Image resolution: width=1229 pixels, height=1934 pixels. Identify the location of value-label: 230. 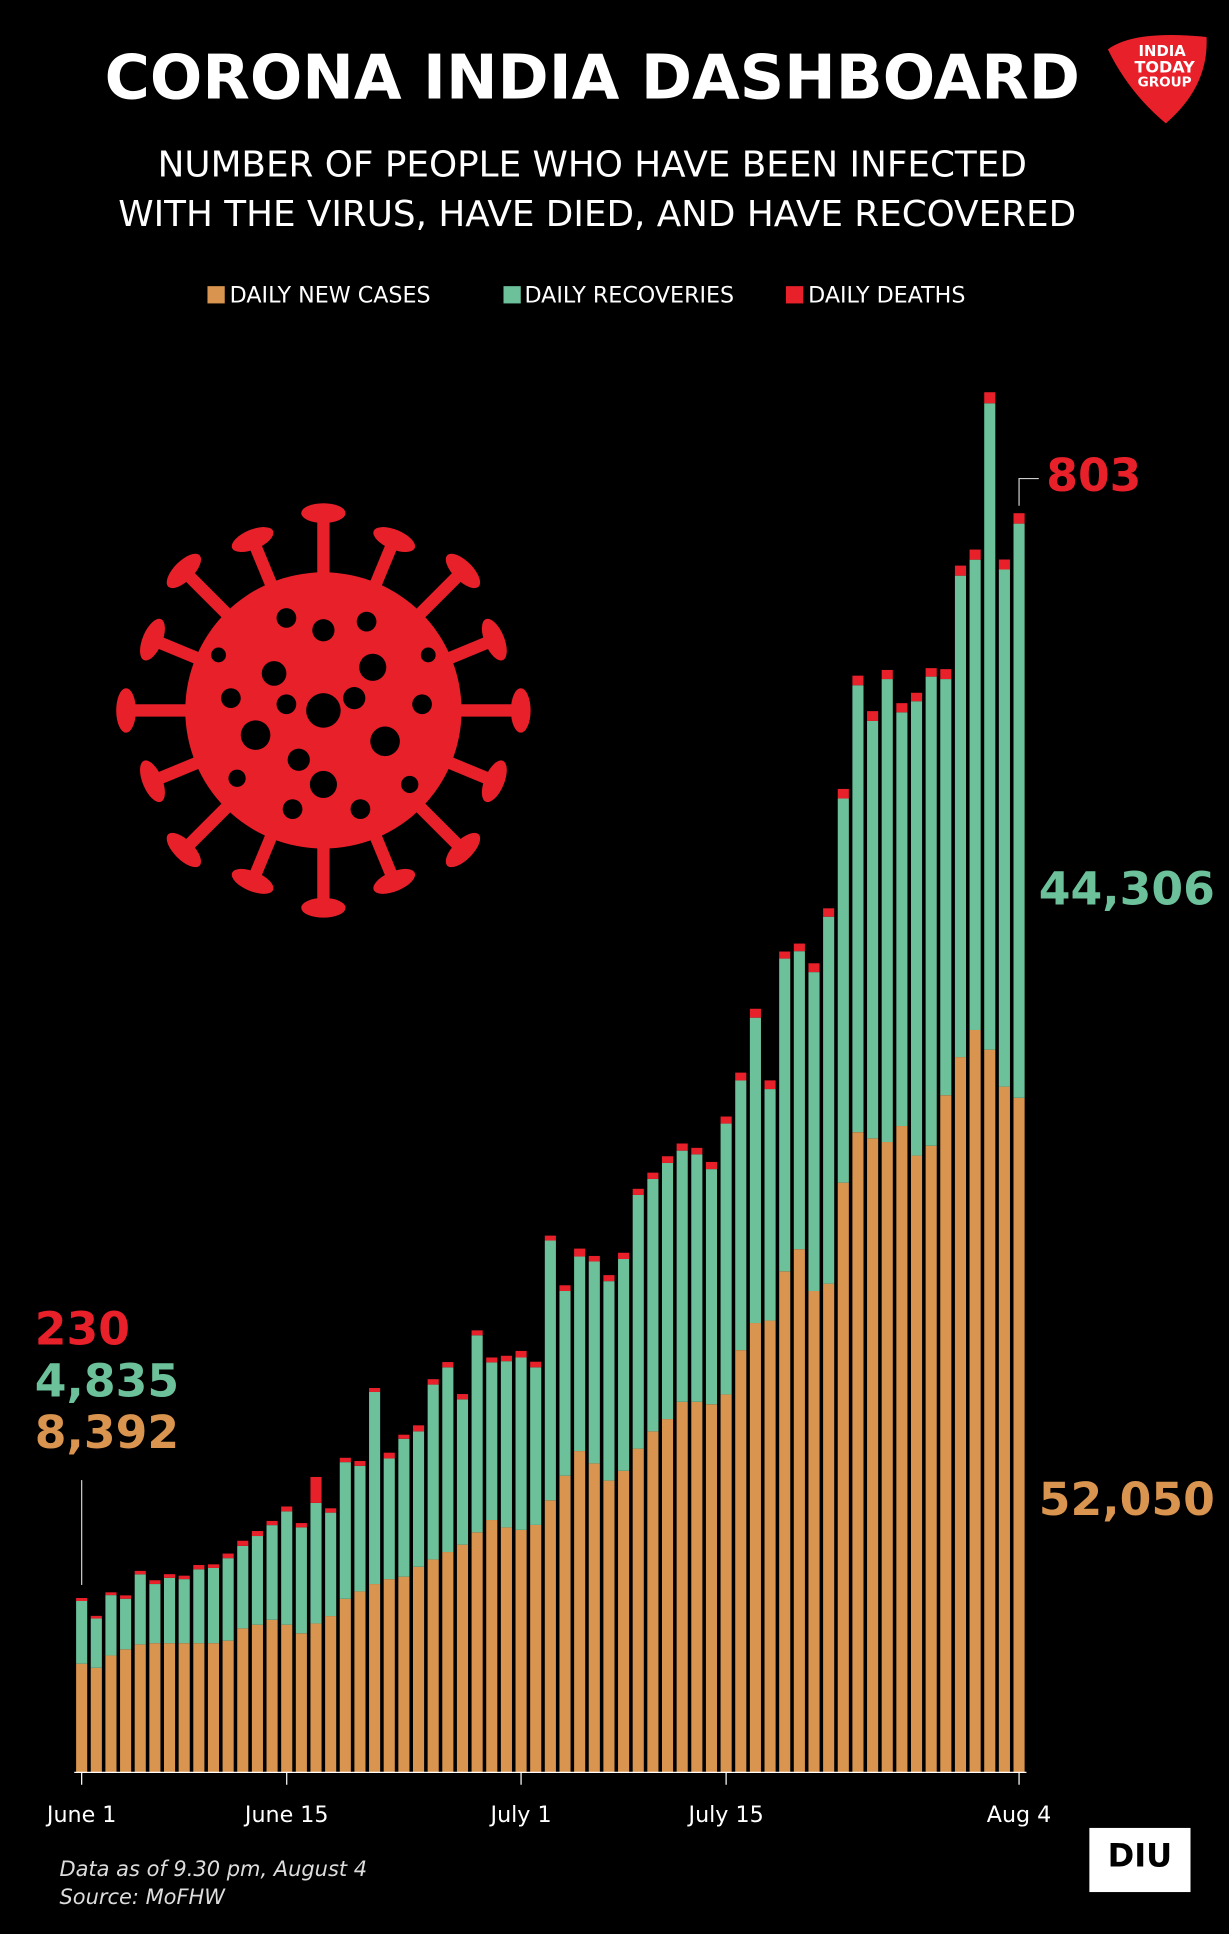
(82, 1329).